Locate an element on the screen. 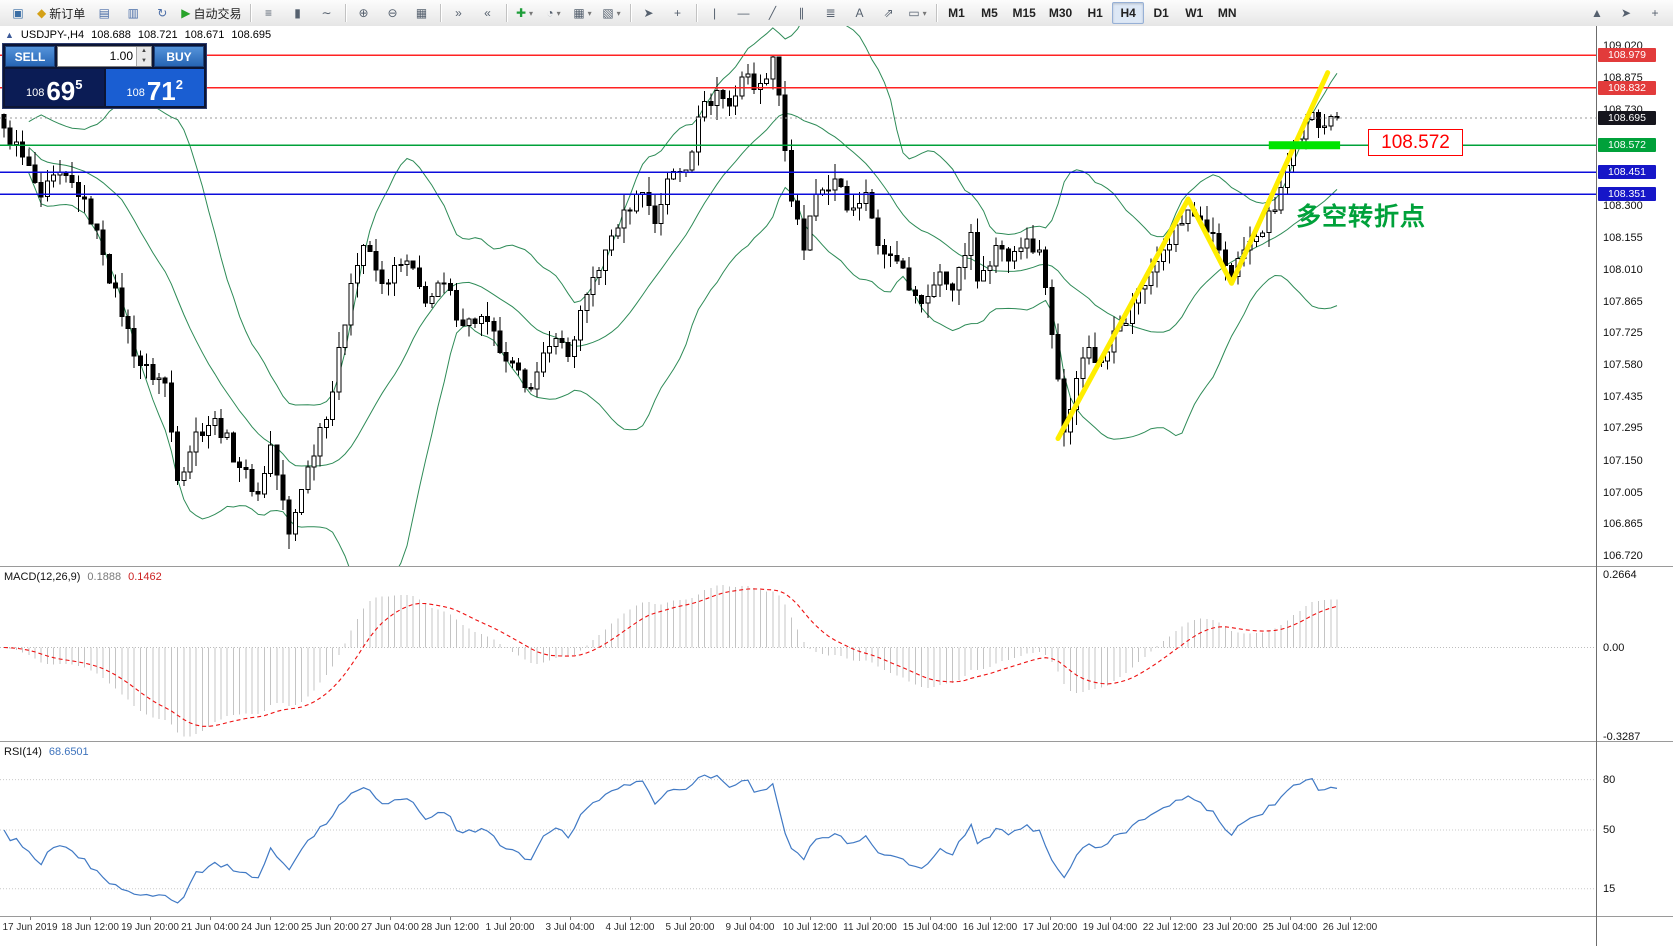 This screenshot has height=946, width=1673. tf-d1: D1 is located at coordinates (1161, 13).